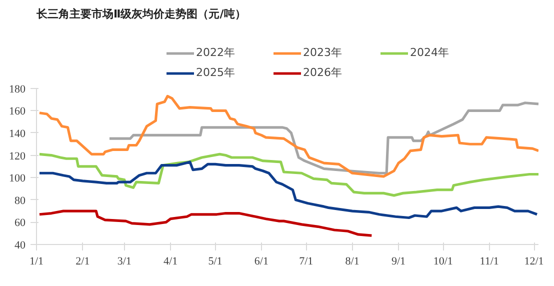  What do you see at coordinates (124, 262) in the screenshot?
I see `x-tick-label: 3/1` at bounding box center [124, 262].